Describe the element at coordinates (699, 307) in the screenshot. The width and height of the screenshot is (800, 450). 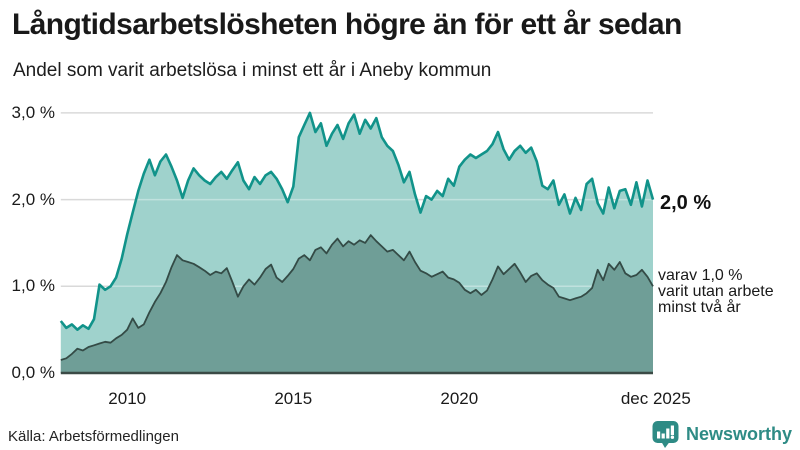
I see `two-year-label-line-3: minst två år` at that location.